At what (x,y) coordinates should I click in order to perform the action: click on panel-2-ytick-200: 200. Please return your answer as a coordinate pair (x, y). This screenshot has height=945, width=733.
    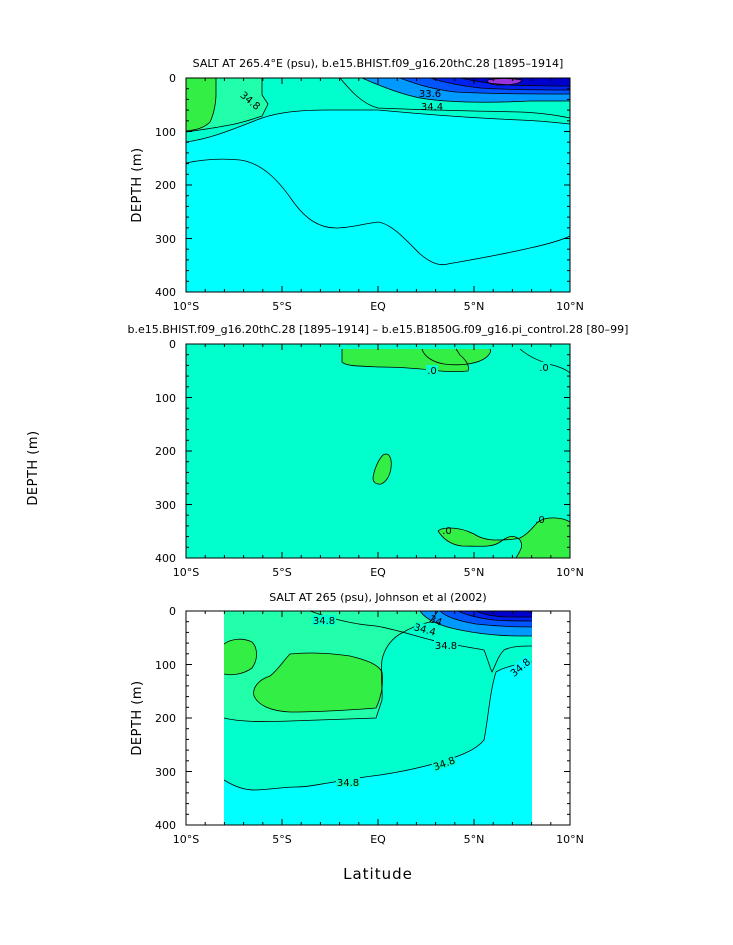
    Looking at the image, I should click on (165, 451).